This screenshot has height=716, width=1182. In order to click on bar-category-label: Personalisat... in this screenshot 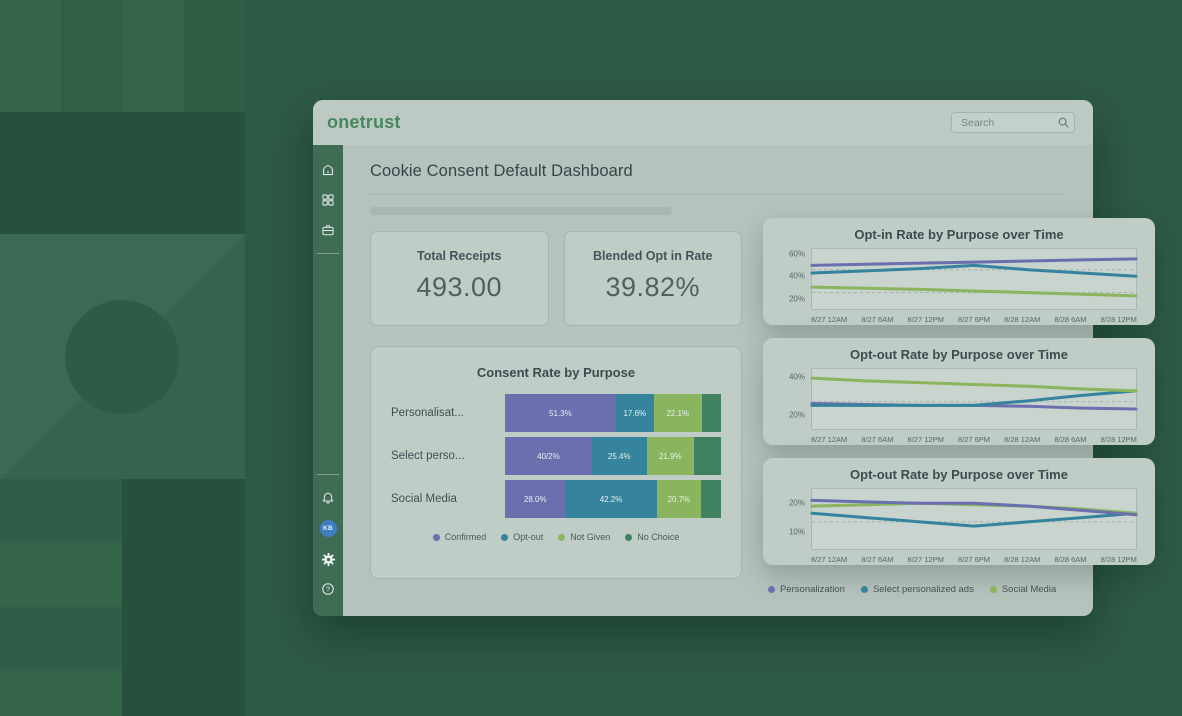, I will do `click(427, 413)`.